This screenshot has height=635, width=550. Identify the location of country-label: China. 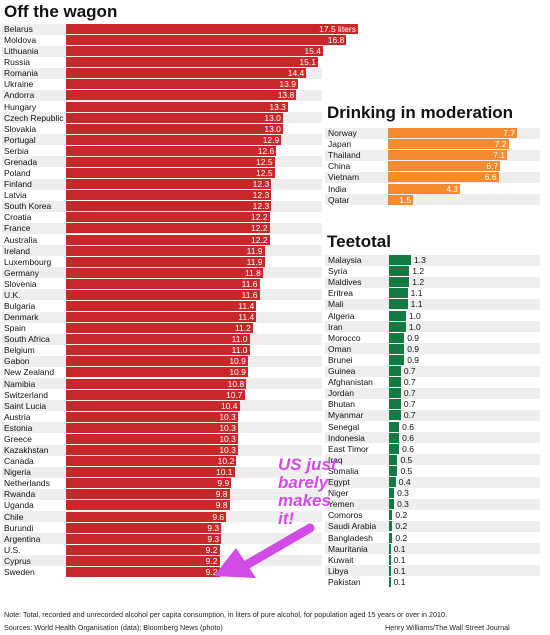
(339, 166).